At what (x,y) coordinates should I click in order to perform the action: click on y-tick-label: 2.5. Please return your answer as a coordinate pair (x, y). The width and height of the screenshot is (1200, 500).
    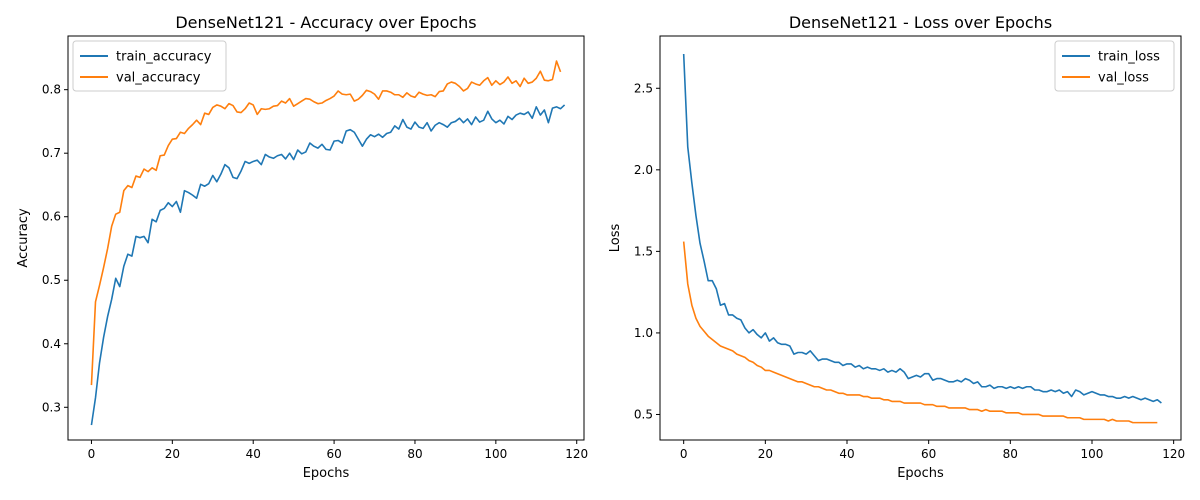
    Looking at the image, I should click on (643, 88).